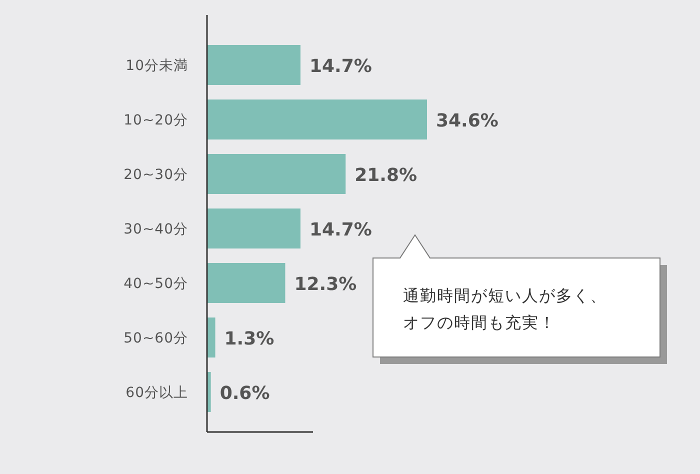 The image size is (700, 474). I want to click on annotation: オフの時間も充実！, so click(479, 322).